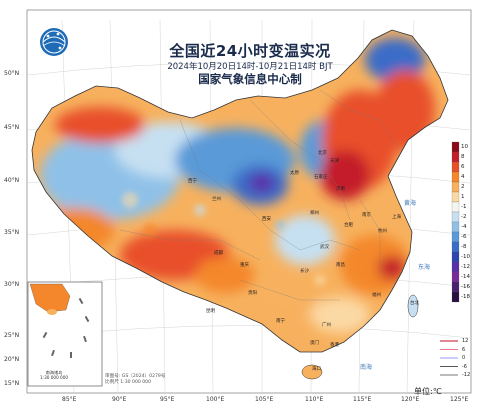  I want to click on legend-tick-label: -16, so click(465, 287).